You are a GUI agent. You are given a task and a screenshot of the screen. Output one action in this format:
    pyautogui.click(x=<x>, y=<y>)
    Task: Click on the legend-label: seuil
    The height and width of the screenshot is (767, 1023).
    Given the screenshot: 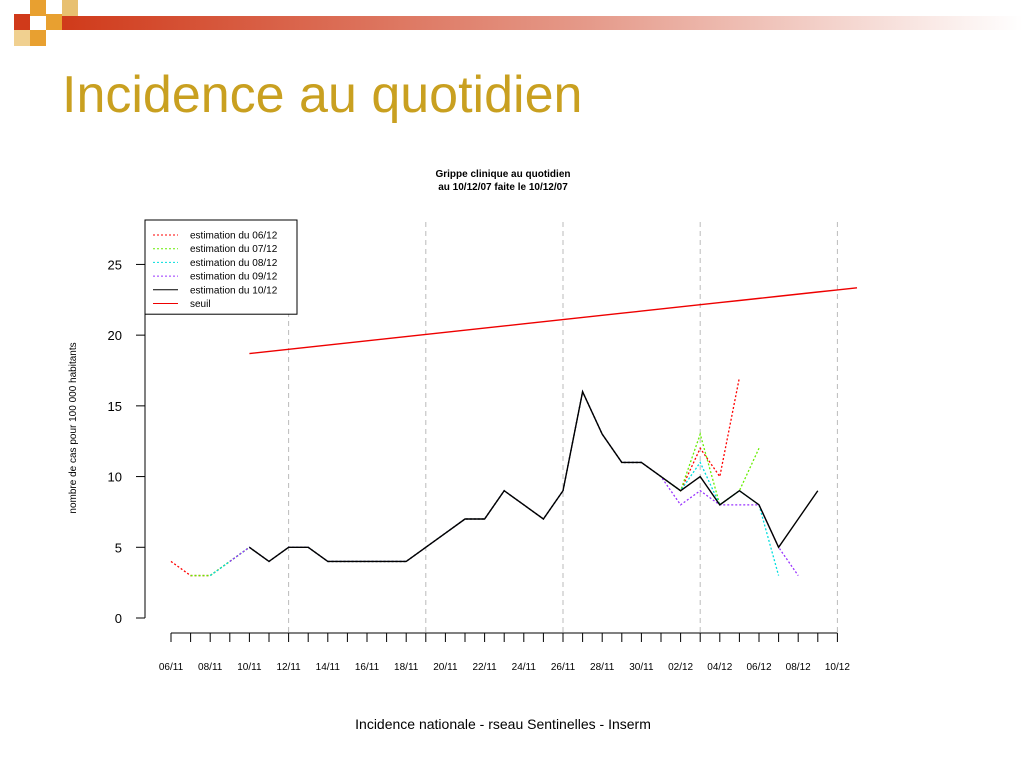 What is the action you would take?
    pyautogui.click(x=200, y=304)
    